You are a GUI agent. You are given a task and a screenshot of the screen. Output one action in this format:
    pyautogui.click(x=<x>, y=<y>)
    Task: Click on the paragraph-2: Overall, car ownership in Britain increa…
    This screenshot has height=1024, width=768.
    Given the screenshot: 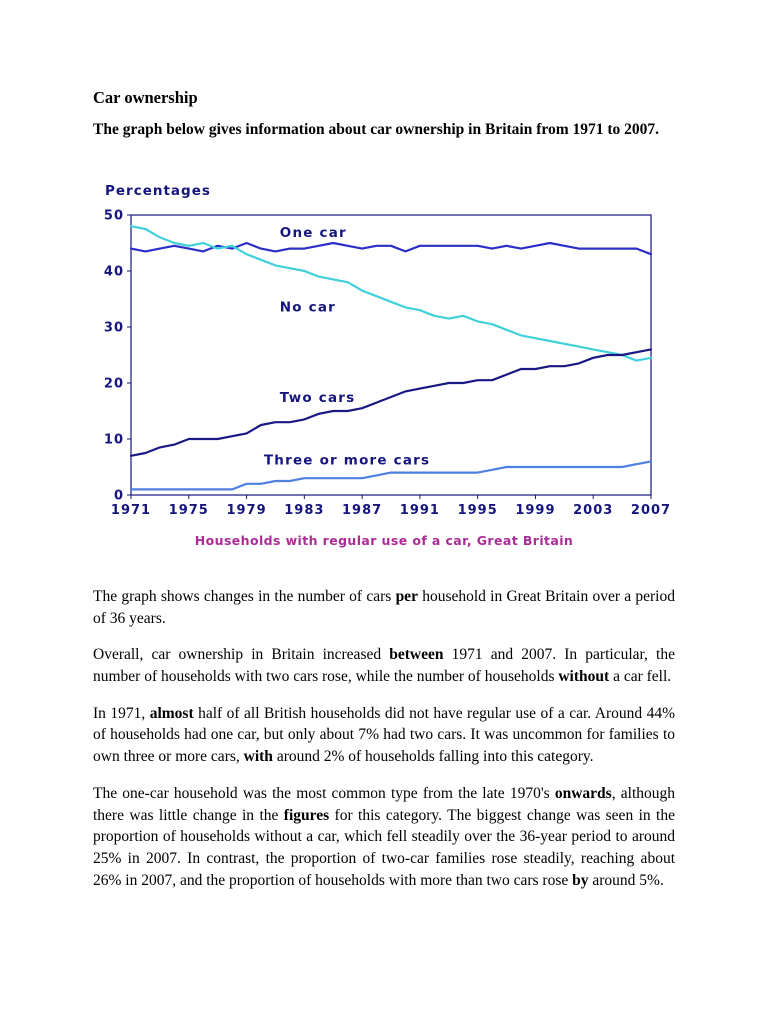 What is the action you would take?
    pyautogui.click(x=384, y=666)
    